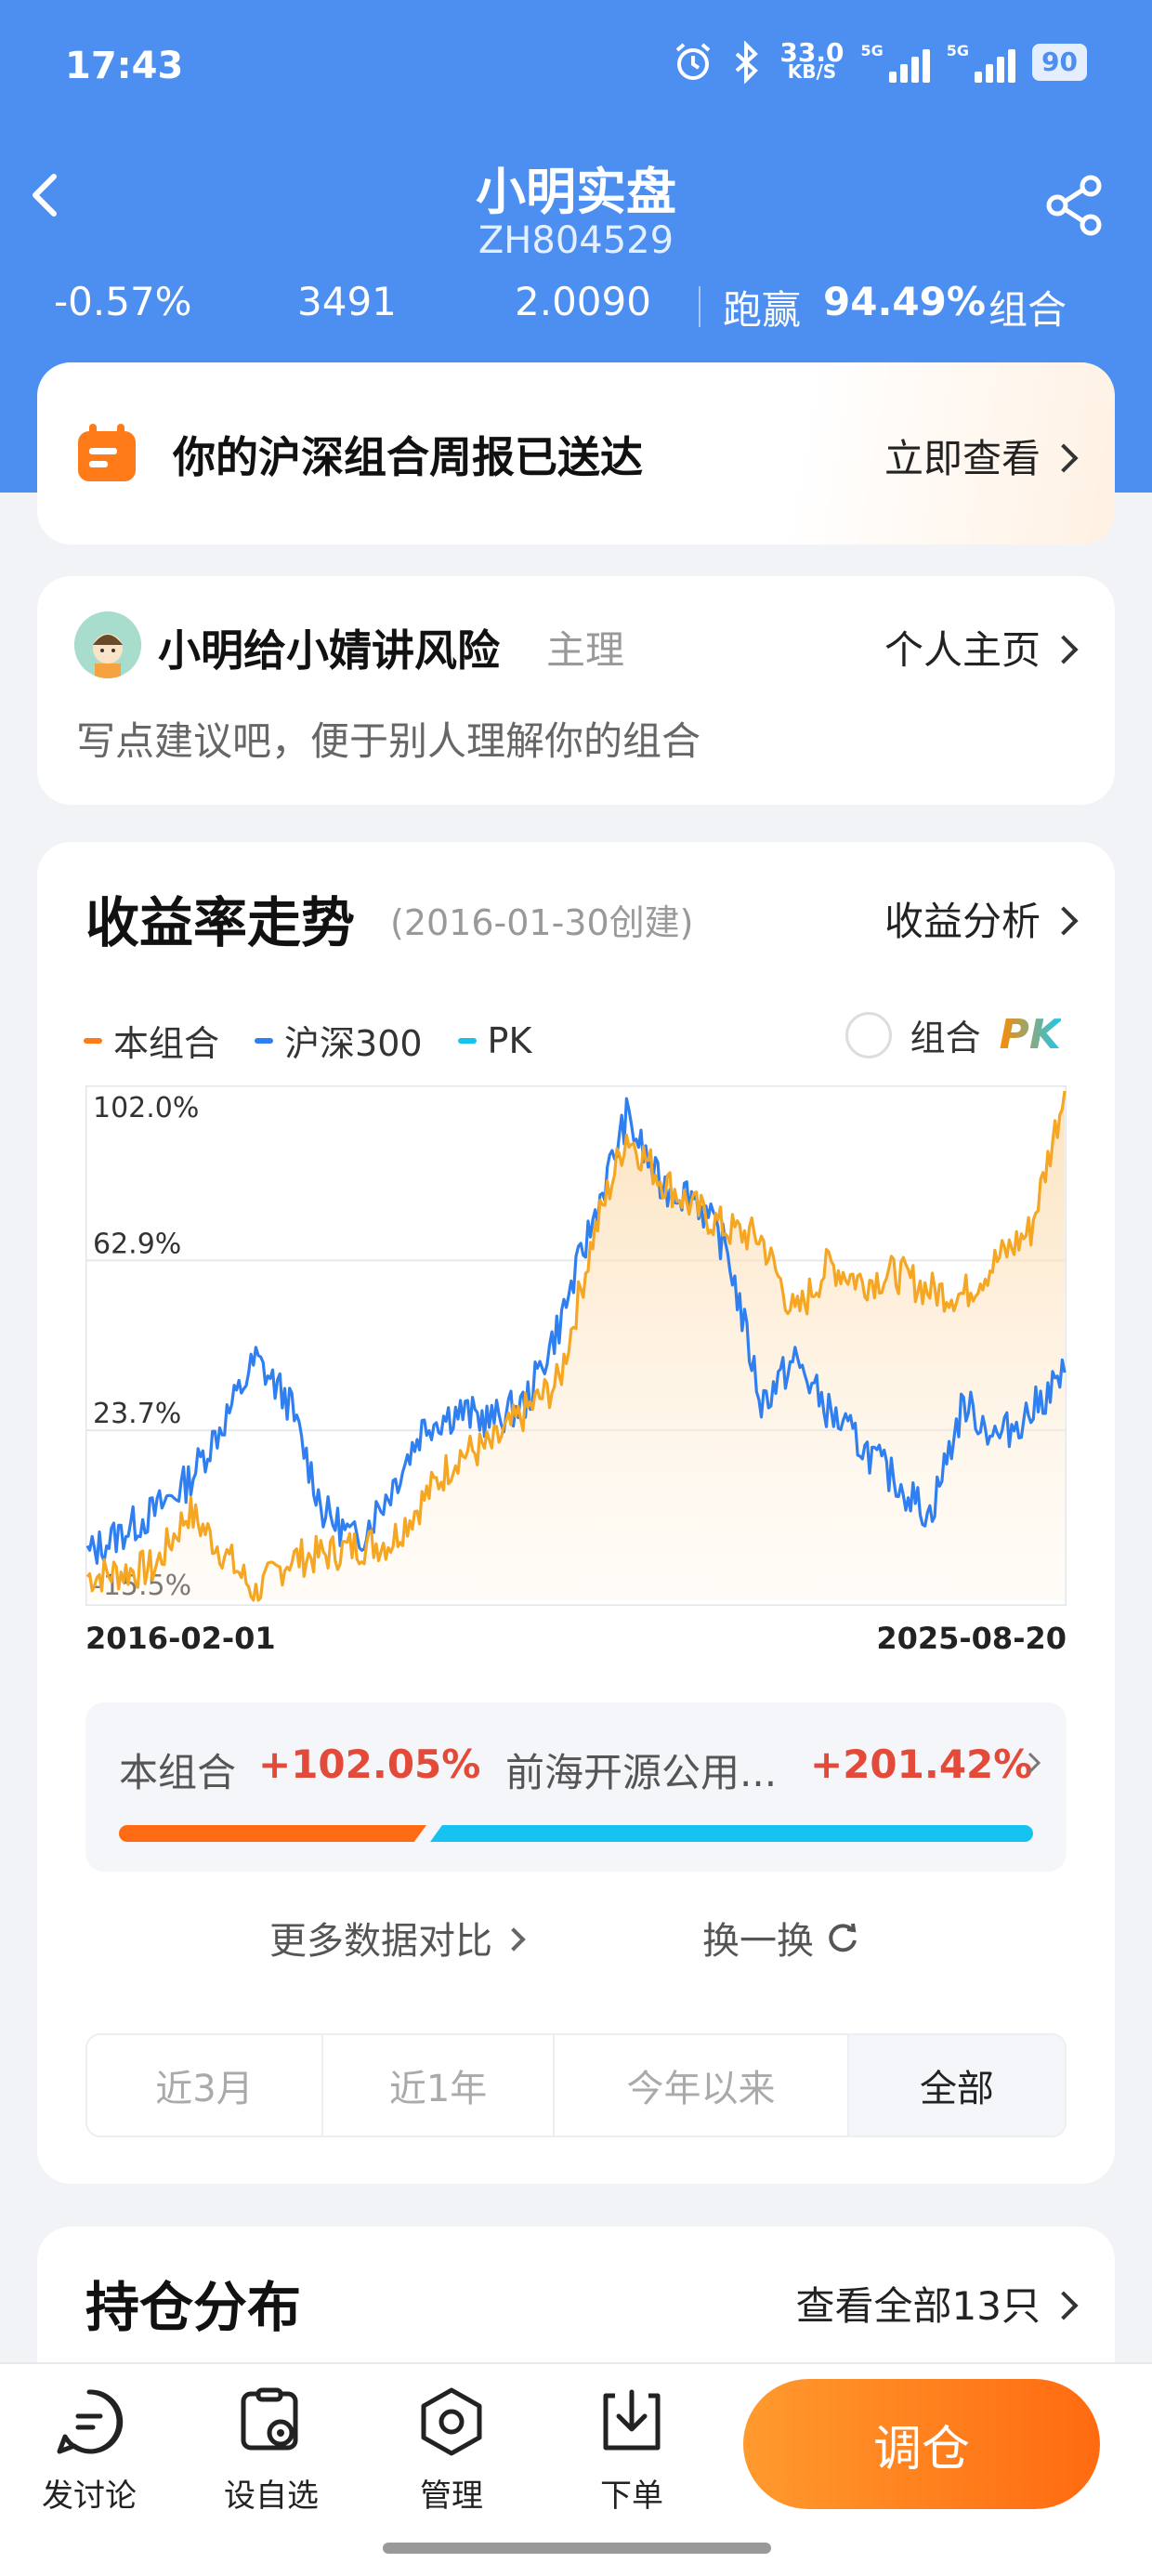  Describe the element at coordinates (146, 1108) in the screenshot. I see `y-tick-label: 102.0%` at that location.